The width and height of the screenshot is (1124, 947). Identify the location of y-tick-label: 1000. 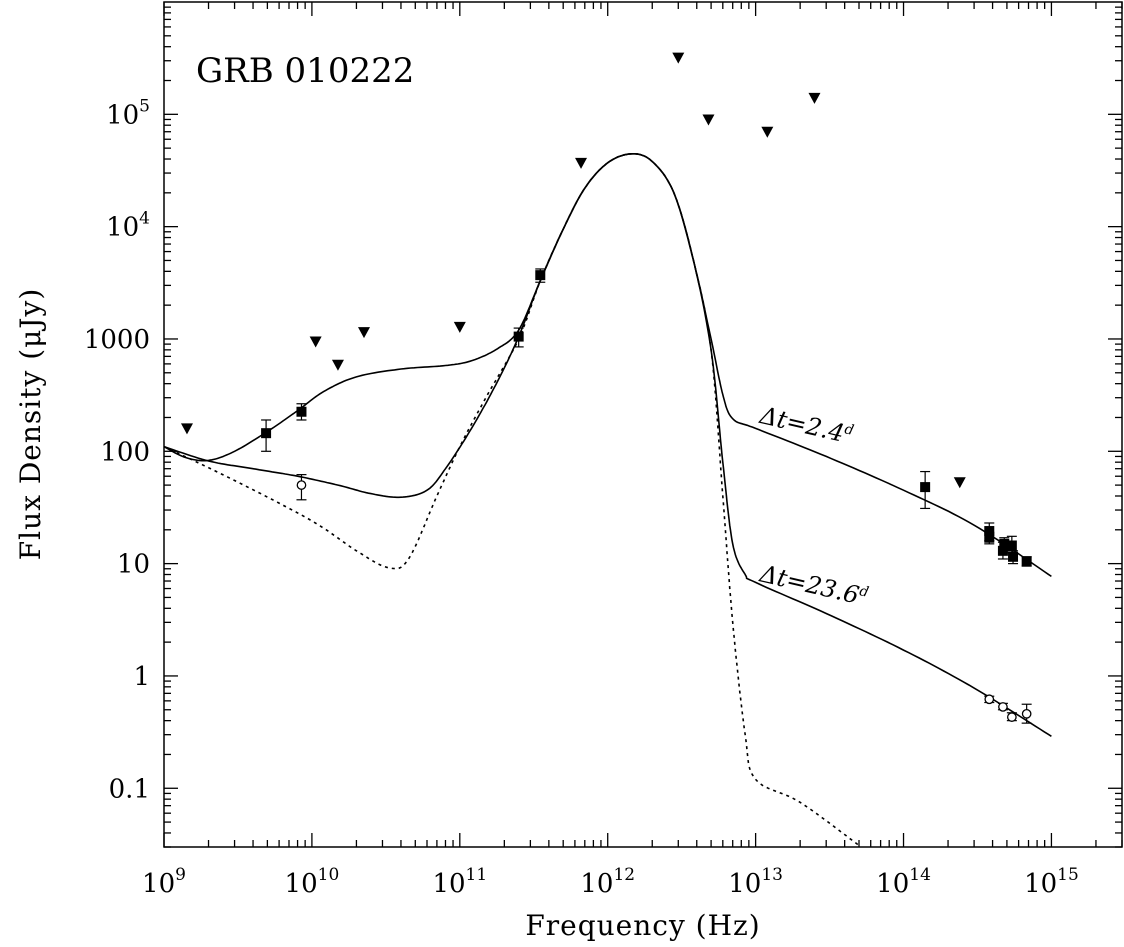
(117, 340).